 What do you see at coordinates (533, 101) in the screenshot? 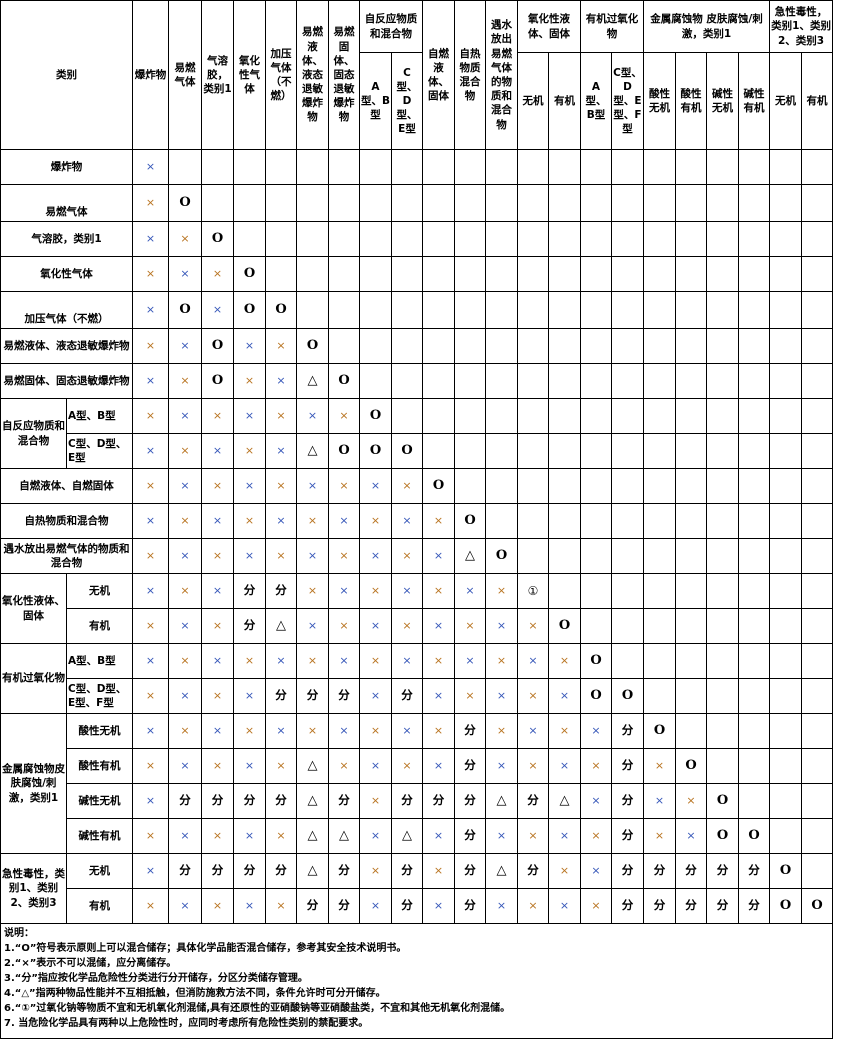
I see `column-subheader: 无机` at bounding box center [533, 101].